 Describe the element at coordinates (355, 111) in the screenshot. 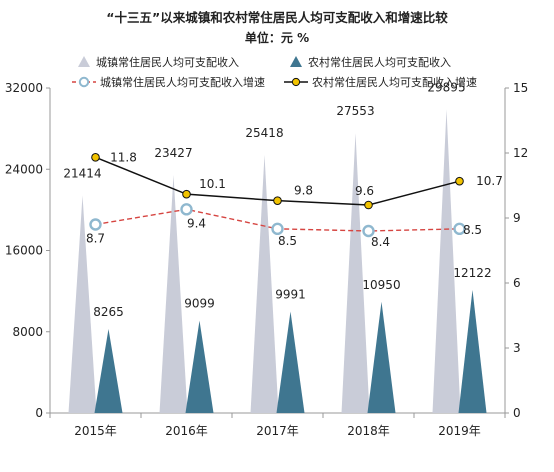

I see `urban-income-label: 27553` at that location.